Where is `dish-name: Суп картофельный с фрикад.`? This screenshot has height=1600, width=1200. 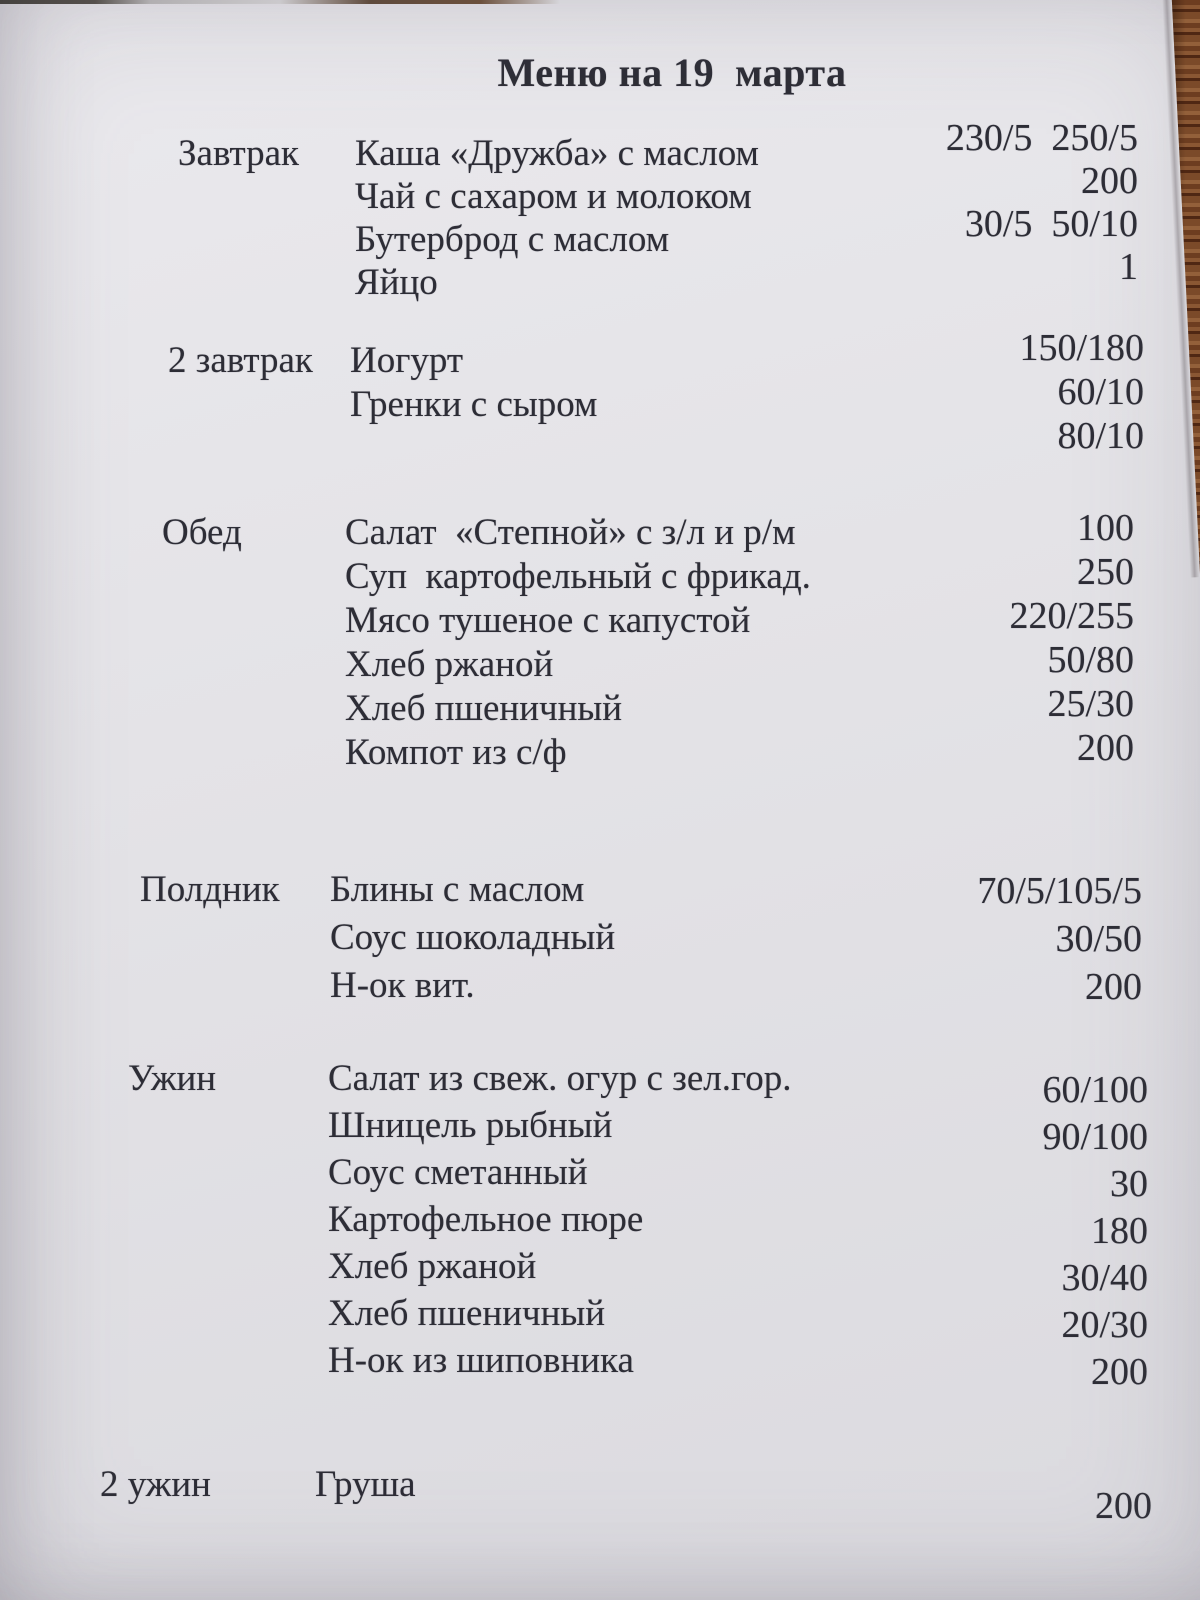
dish-name: Суп картофельный с фрикад. is located at coordinates (578, 576).